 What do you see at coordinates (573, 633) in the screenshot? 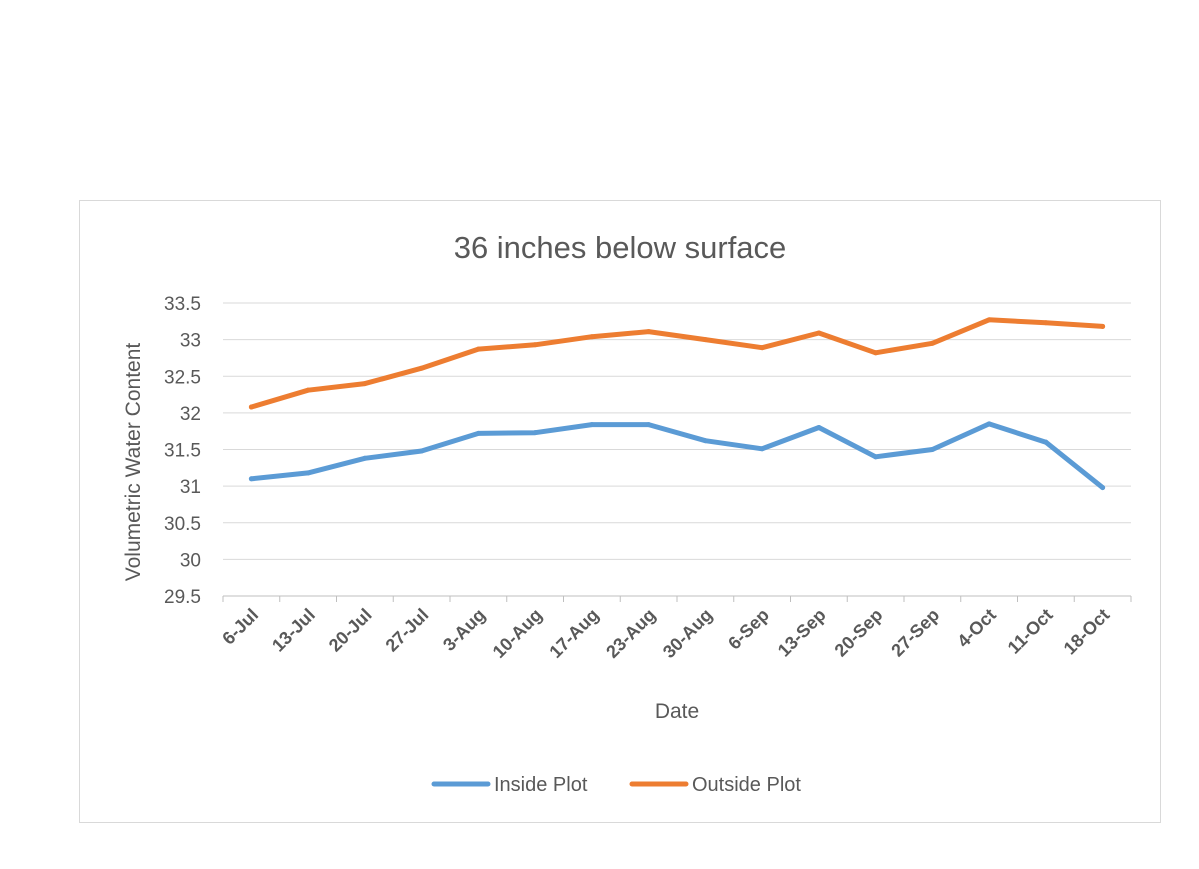
I see `x-tick-label: 17-Aug` at bounding box center [573, 633].